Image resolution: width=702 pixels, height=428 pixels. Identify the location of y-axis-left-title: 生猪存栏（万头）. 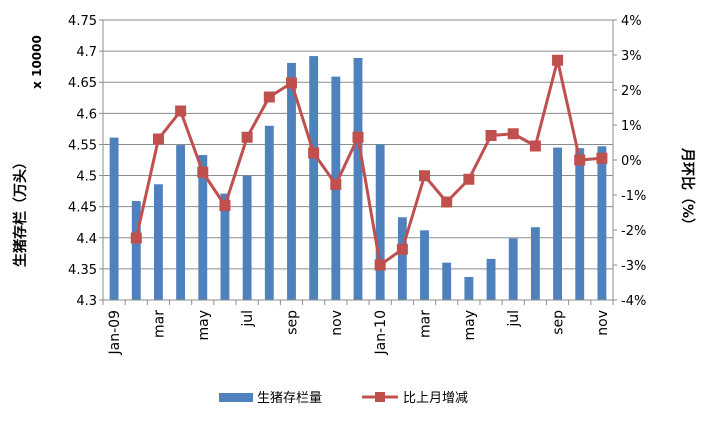
(20, 211).